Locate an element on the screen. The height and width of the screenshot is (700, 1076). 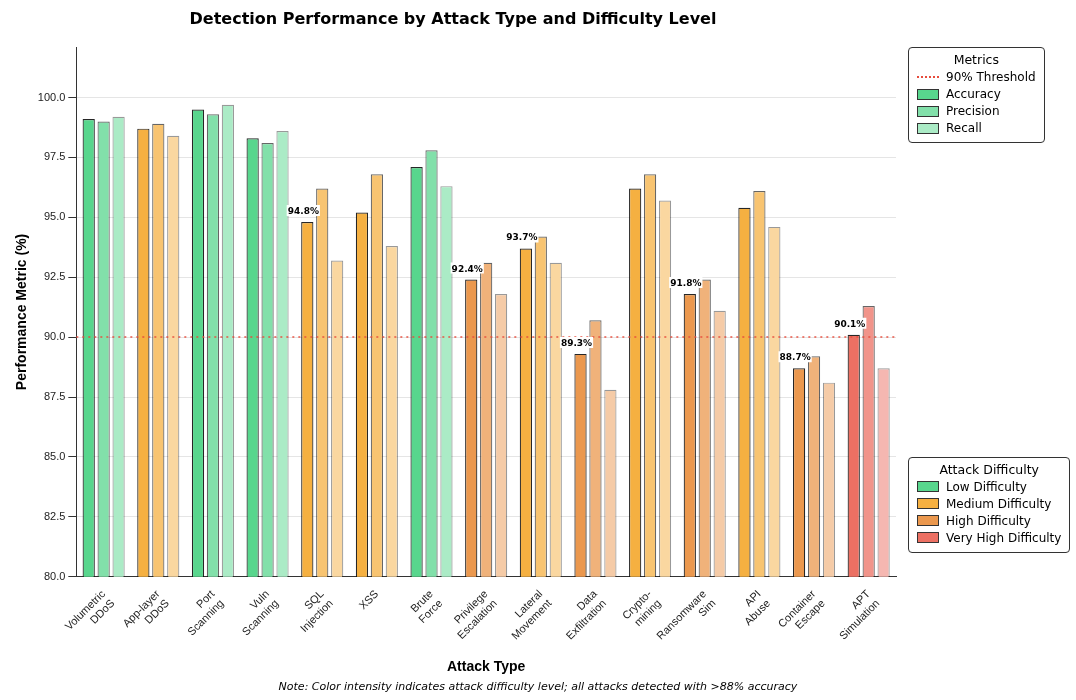
legend-title: Metrics is located at coordinates (976, 60).